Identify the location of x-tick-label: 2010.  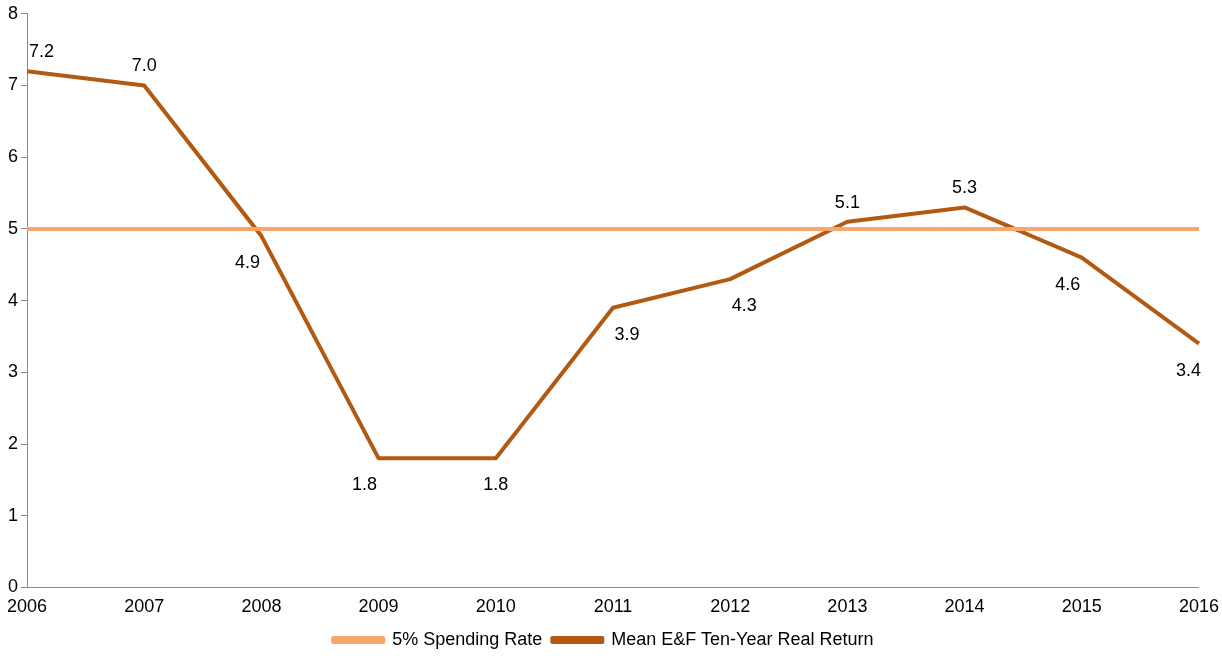
(495, 606).